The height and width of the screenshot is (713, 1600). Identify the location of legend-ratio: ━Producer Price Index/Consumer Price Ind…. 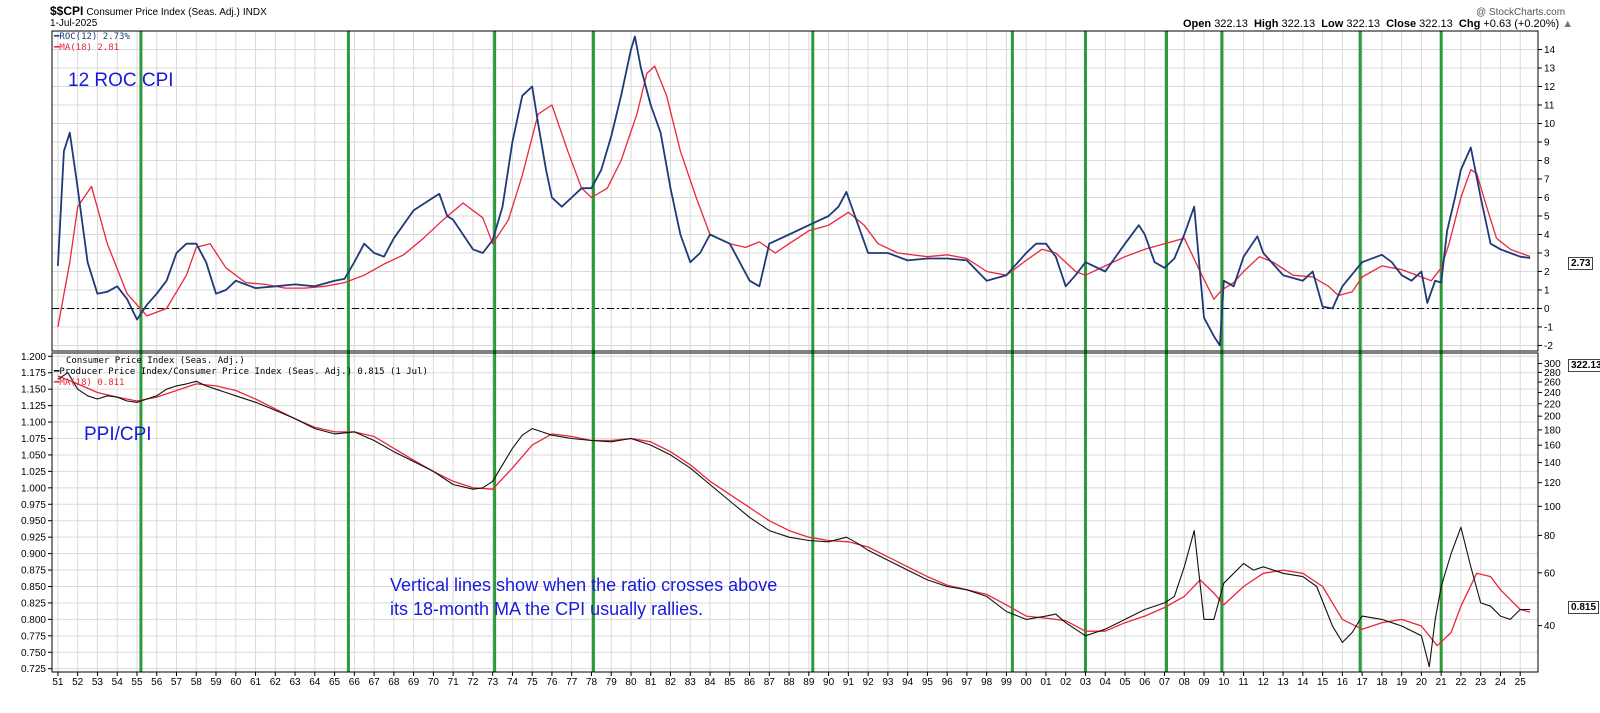
(241, 372).